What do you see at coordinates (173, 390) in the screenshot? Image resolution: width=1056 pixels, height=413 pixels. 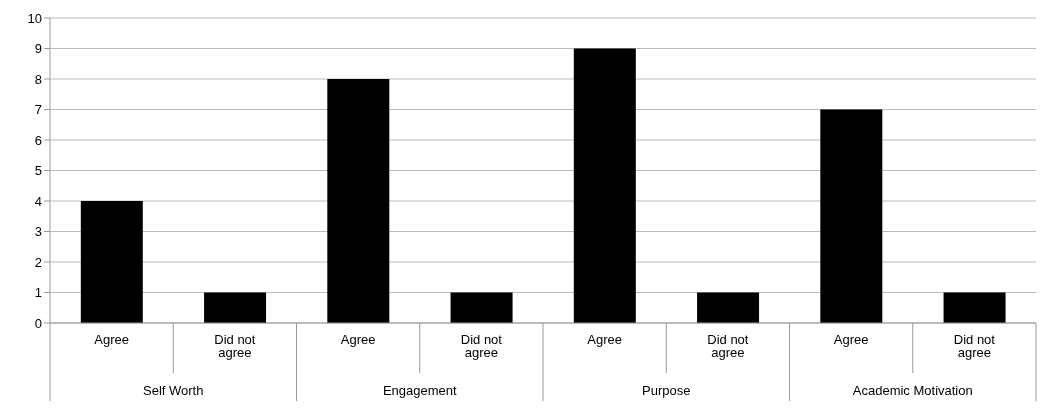 I see `text: Self Worth` at bounding box center [173, 390].